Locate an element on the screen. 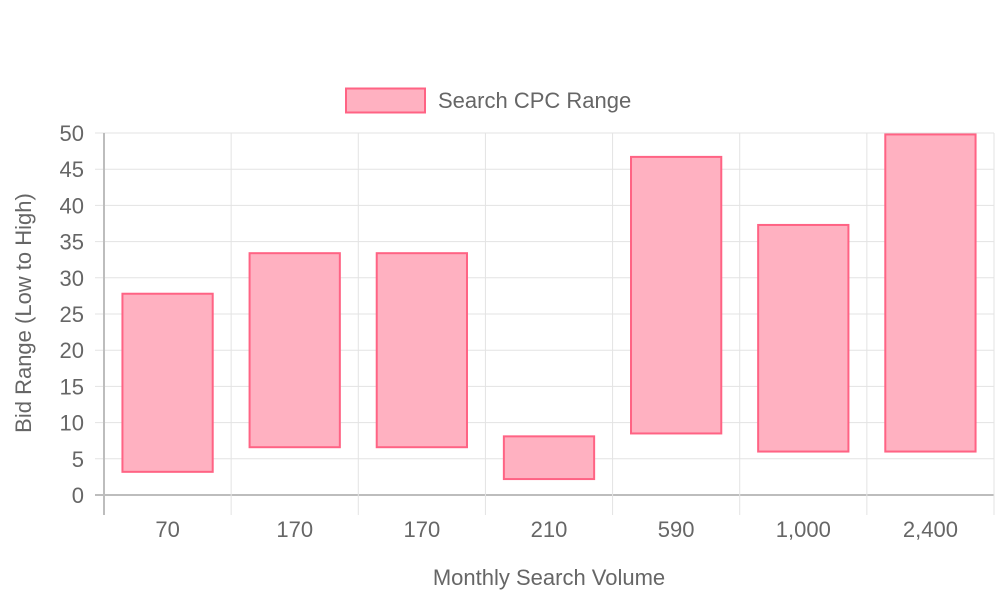 This screenshot has height=600, width=1000. y-tick-label: 45 is located at coordinates (72, 169).